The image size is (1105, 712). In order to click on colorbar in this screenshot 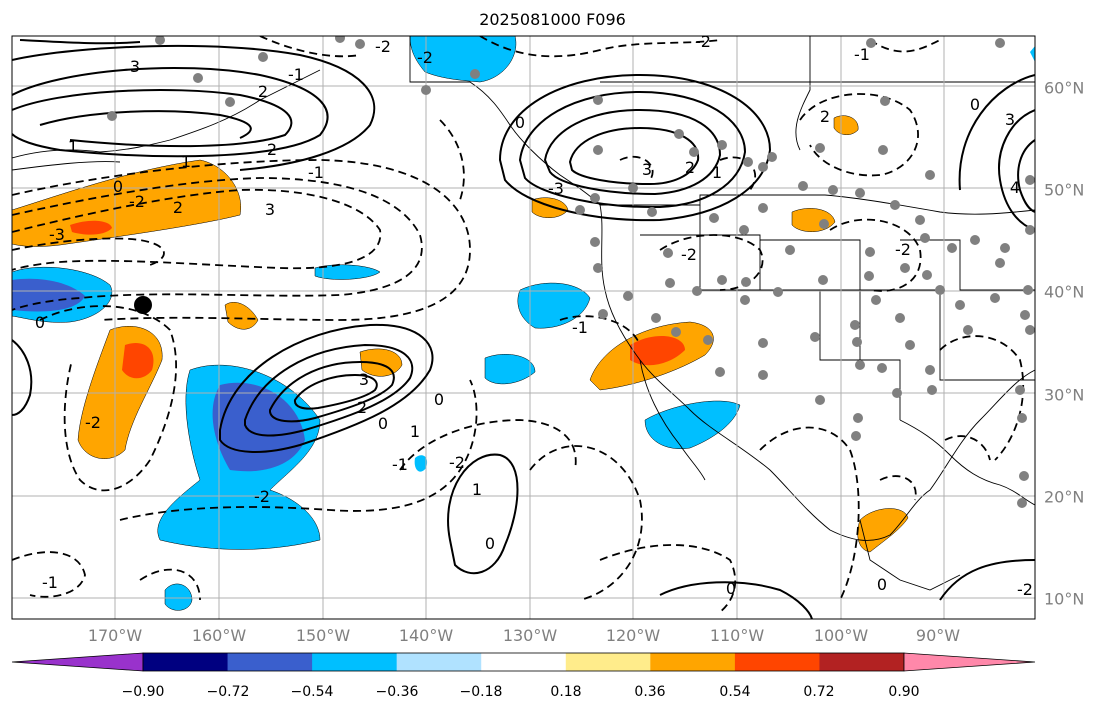, I will do `click(523, 662)`.